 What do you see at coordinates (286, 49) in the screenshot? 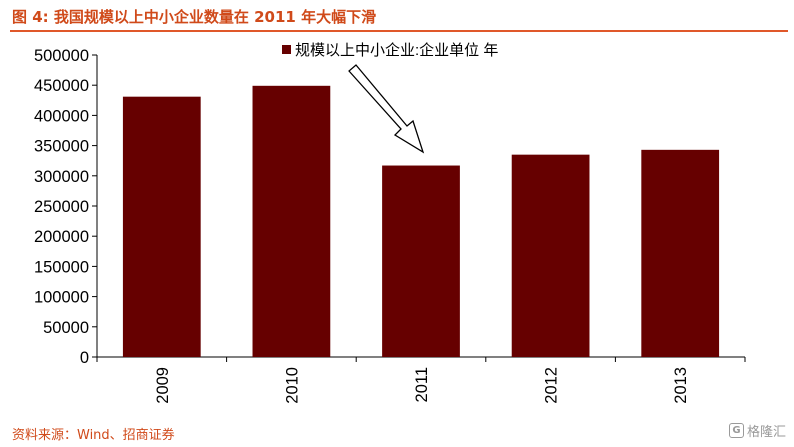
I see `legend-swatch` at bounding box center [286, 49].